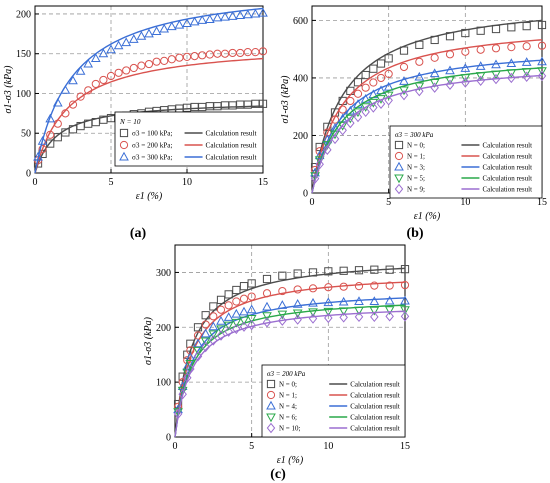  Describe the element at coordinates (465, 202) in the screenshot. I see `x-tick-label: 10` at that location.